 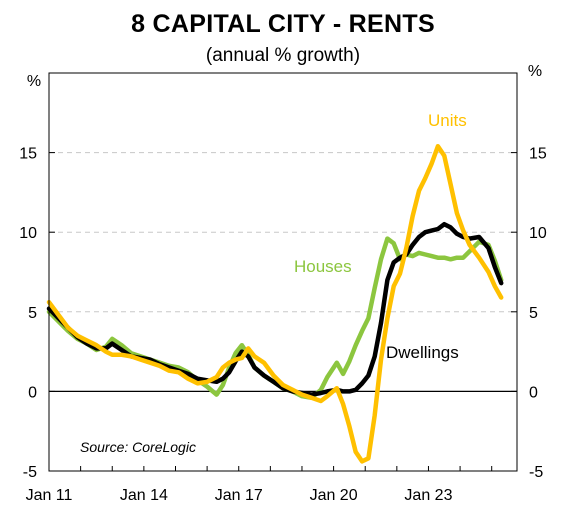 What do you see at coordinates (138, 447) in the screenshot?
I see `source-note: Source: CoreLogic` at bounding box center [138, 447].